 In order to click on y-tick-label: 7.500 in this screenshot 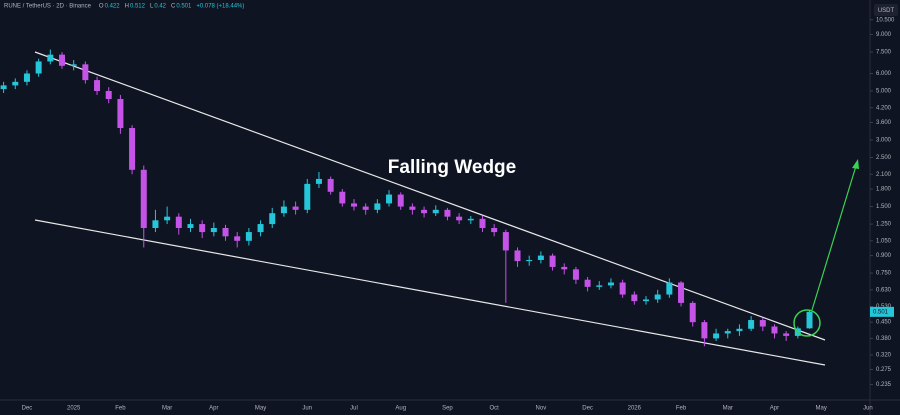, I will do `click(884, 53)`.